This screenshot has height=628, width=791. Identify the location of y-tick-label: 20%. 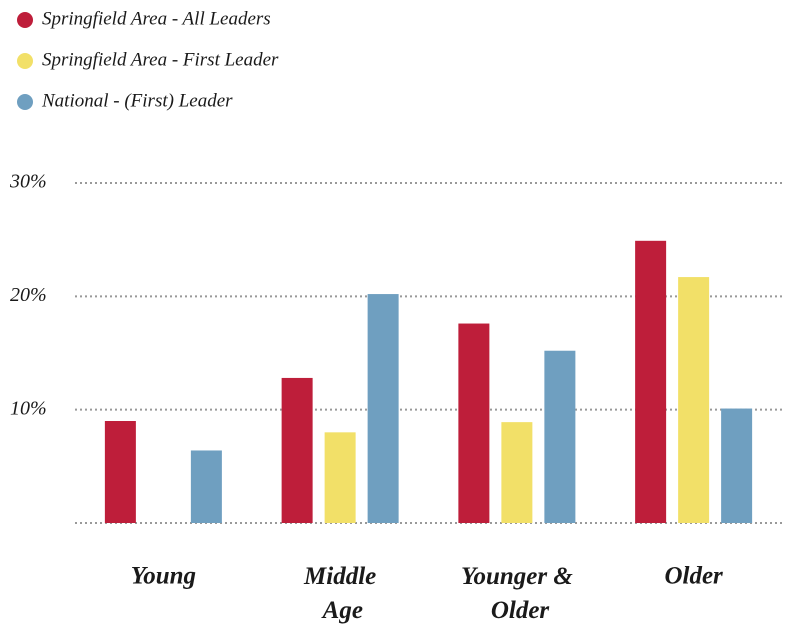
(28, 295).